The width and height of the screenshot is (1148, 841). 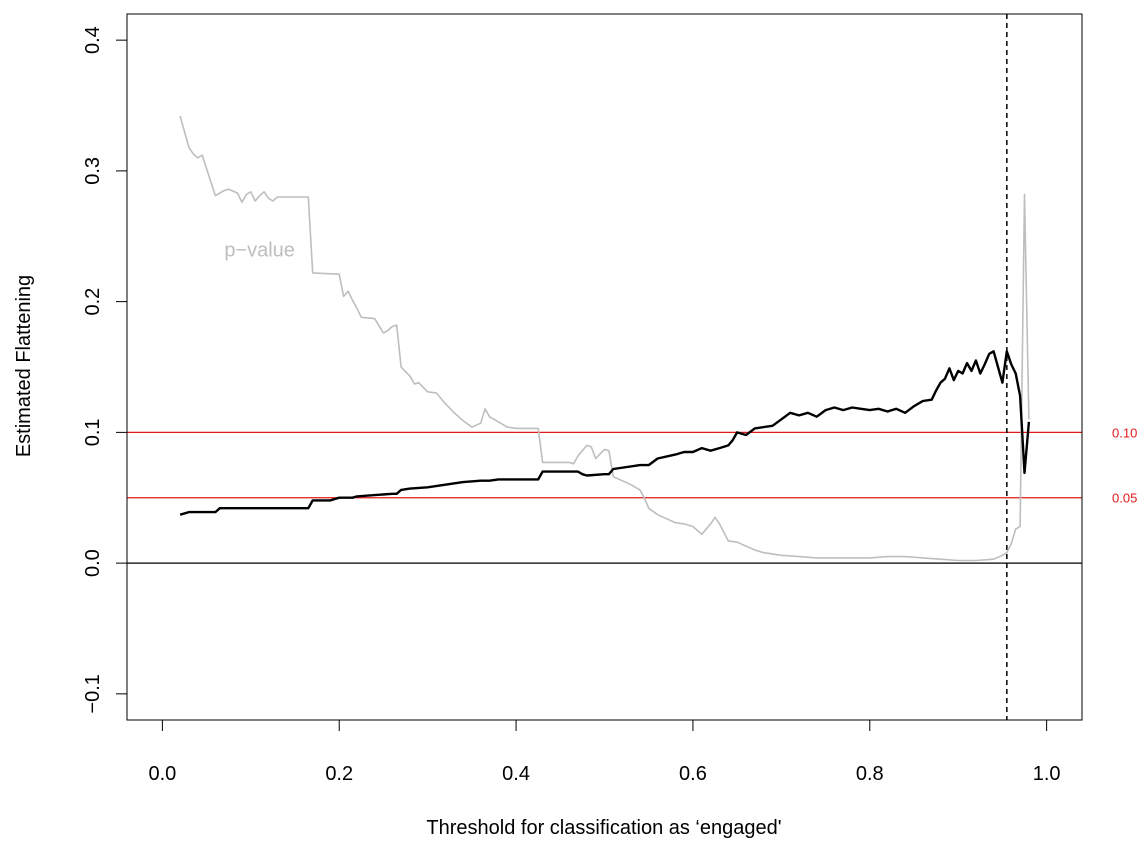 I want to click on x-tick-label: 0.0, so click(x=162, y=774).